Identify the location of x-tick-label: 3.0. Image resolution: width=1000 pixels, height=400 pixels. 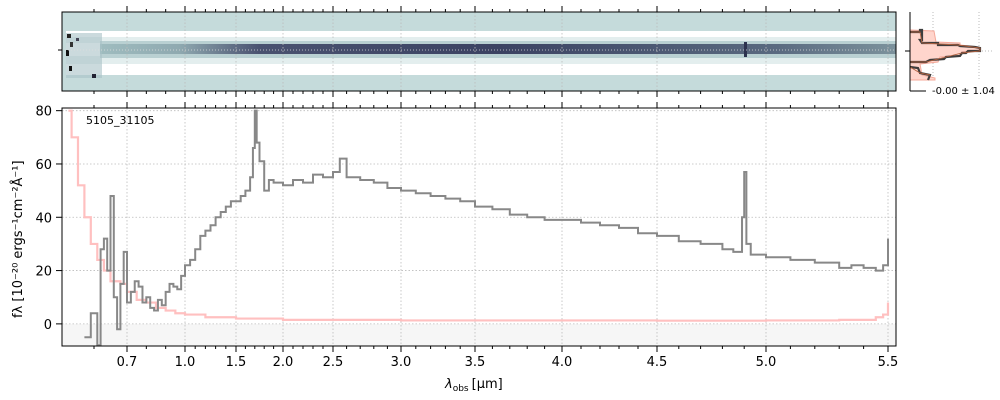
(401, 362).